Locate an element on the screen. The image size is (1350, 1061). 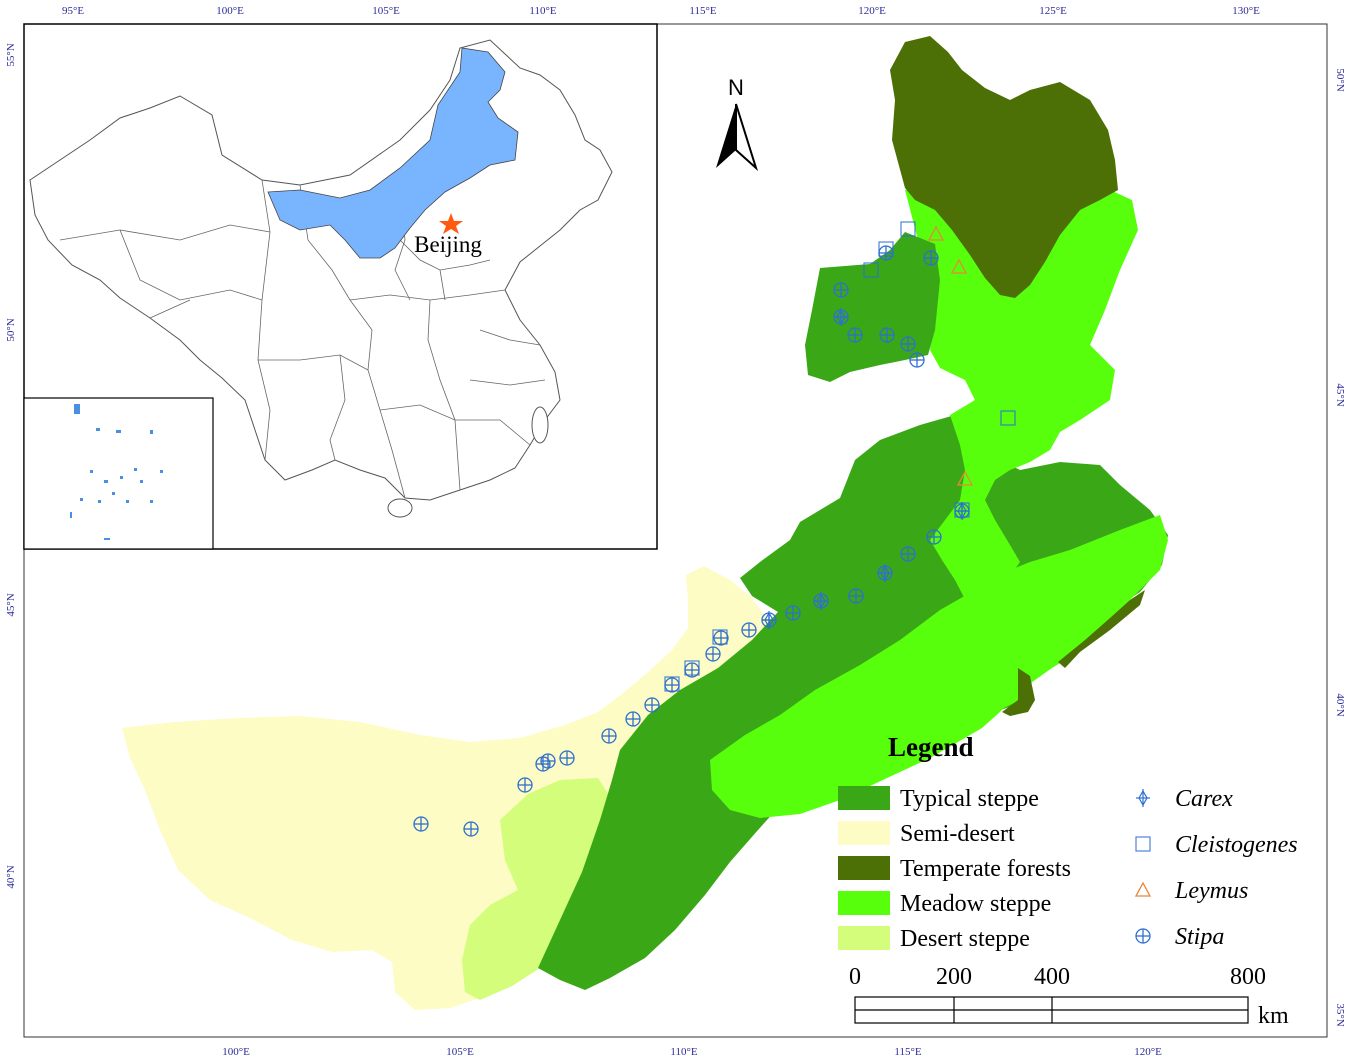
tick-label: 130°E is located at coordinates (1246, 11).